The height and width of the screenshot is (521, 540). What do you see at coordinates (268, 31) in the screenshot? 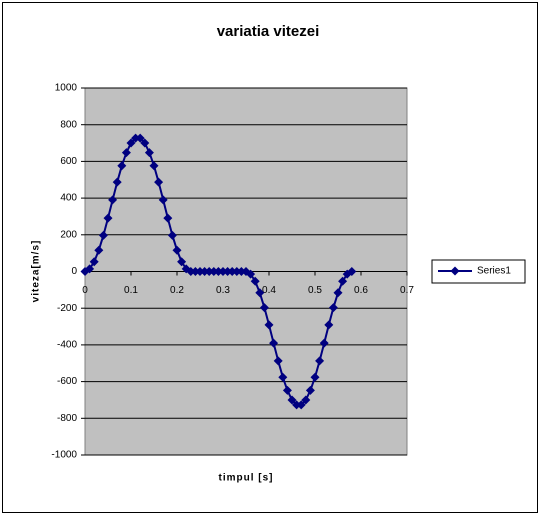
I see `chart-title: variatia vitezei` at bounding box center [268, 31].